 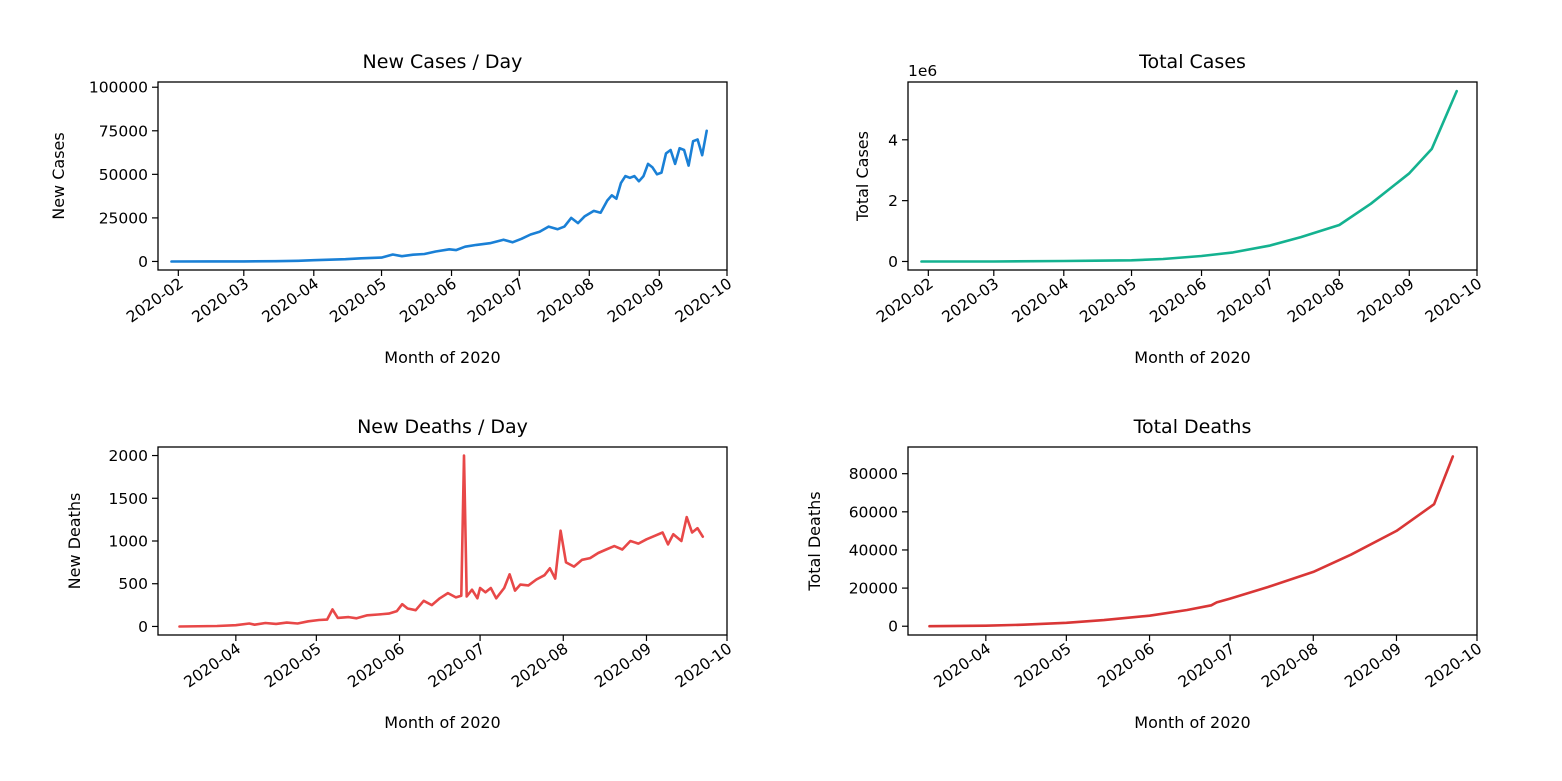 What do you see at coordinates (814, 541) in the screenshot?
I see `y-axis-label: Total Deaths` at bounding box center [814, 541].